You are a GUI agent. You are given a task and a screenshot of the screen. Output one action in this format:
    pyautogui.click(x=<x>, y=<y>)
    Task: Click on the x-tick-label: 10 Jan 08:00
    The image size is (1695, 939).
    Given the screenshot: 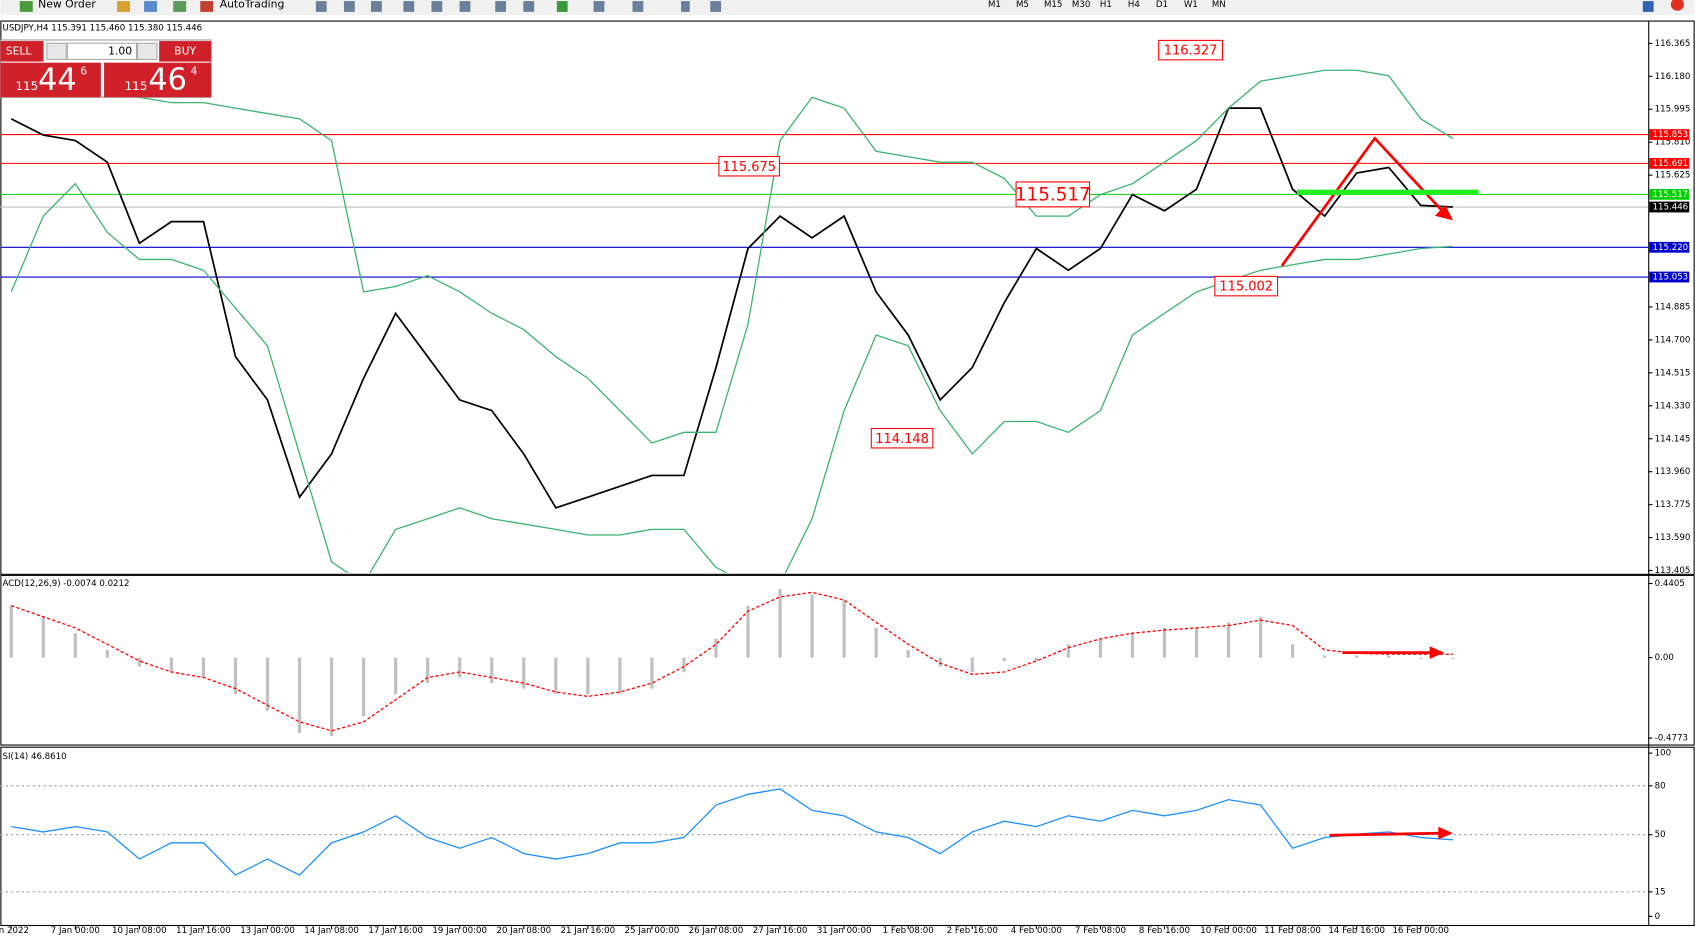 What is the action you would take?
    pyautogui.click(x=139, y=931)
    